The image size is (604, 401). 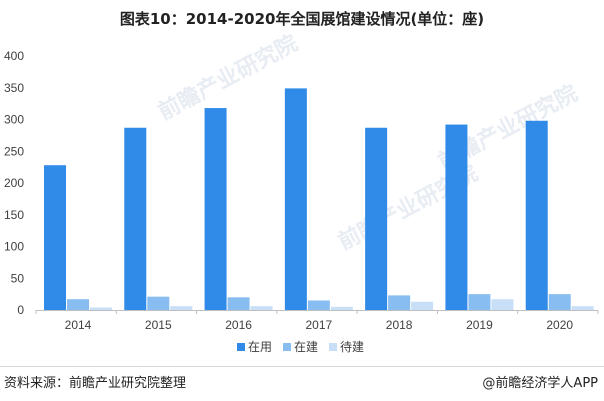 What do you see at coordinates (20, 310) in the screenshot?
I see `y-tick-label: 0` at bounding box center [20, 310].